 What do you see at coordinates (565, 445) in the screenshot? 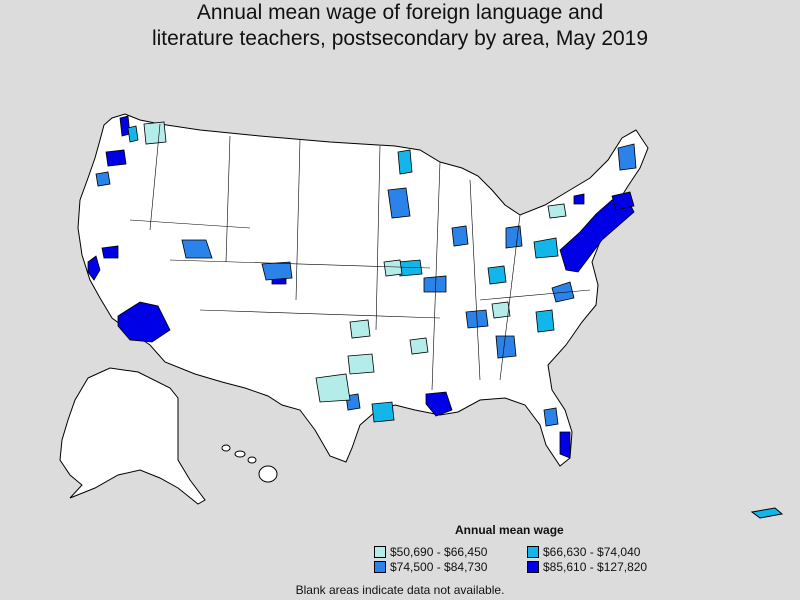
I see `area-miami` at bounding box center [565, 445].